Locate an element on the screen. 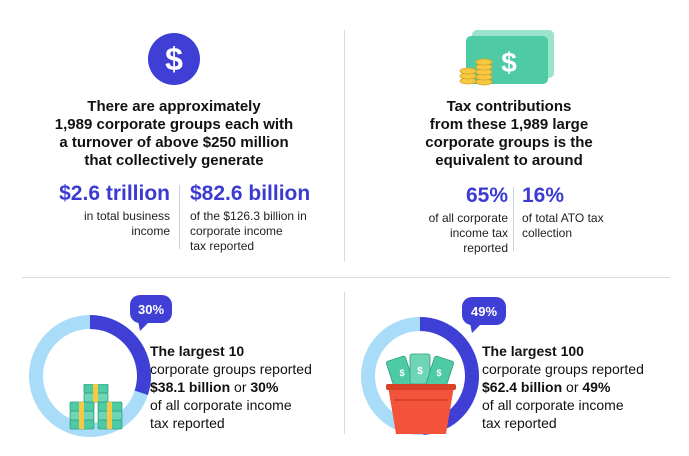  cash-and-coins-icon: $ is located at coordinates (506, 58).